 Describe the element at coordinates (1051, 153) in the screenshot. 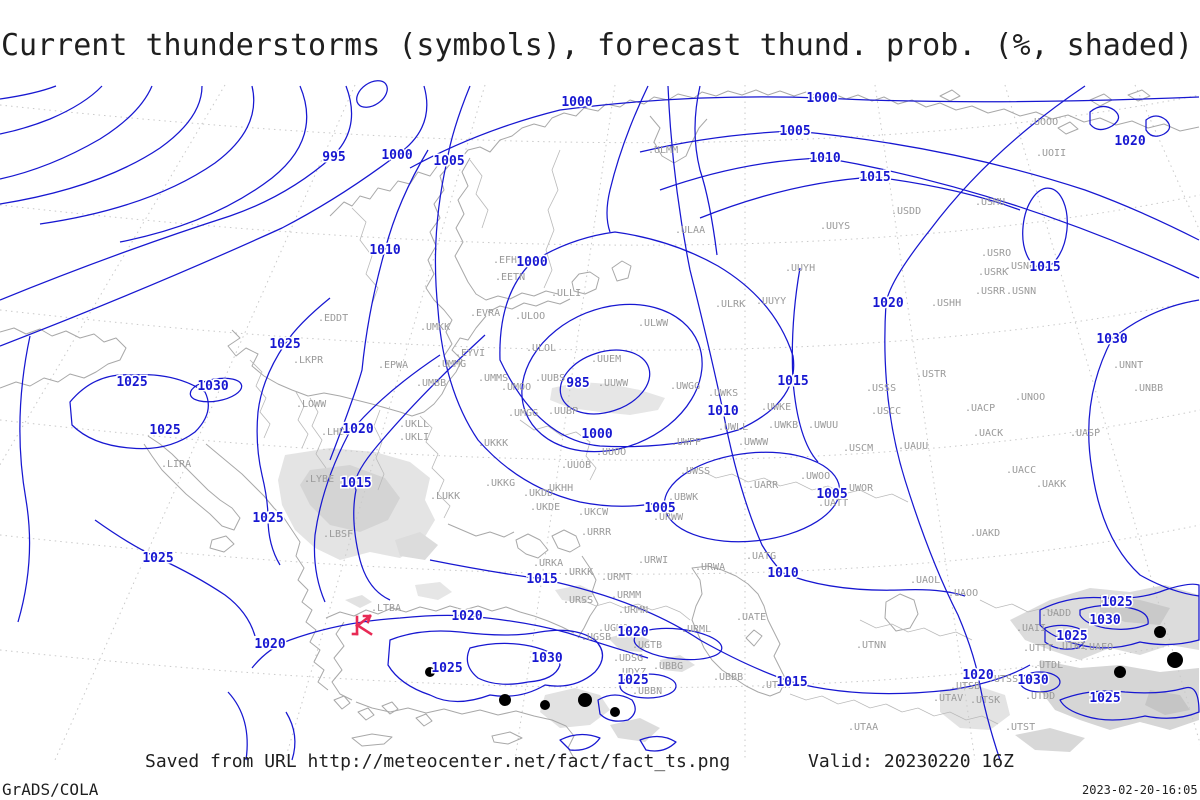

I see `station-label: .UOII` at that location.